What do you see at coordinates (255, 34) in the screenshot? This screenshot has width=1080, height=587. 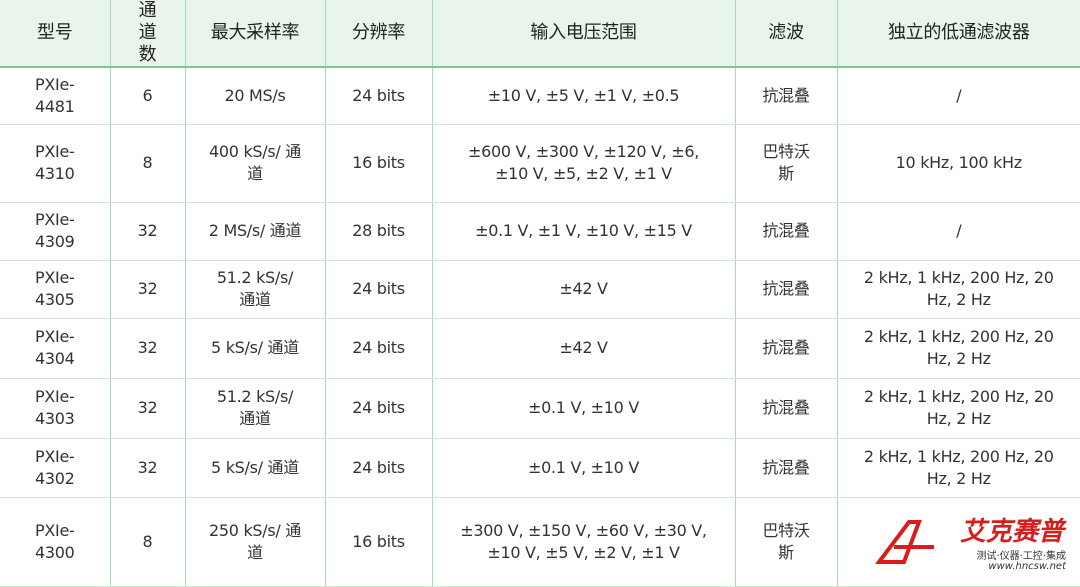 I see `header-cell: 最大采样率` at bounding box center [255, 34].